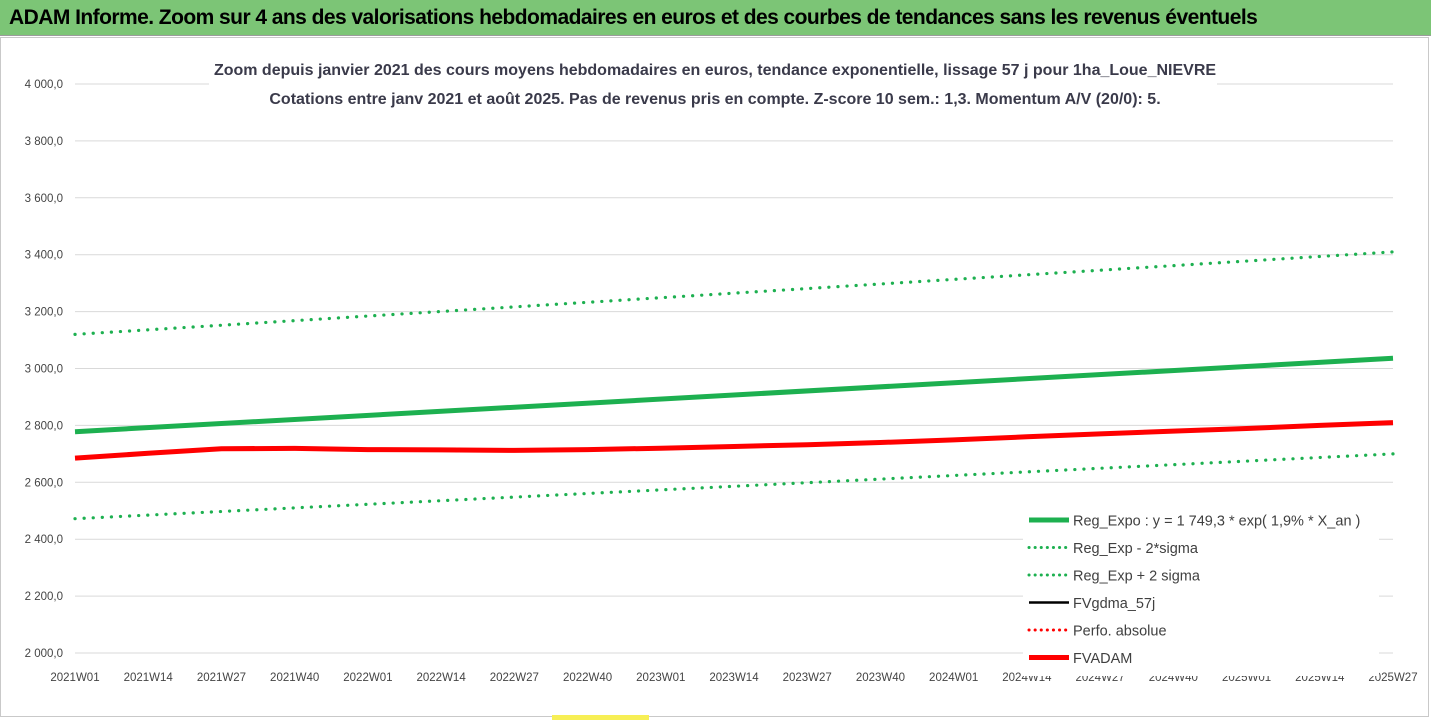 This screenshot has width=1431, height=720. I want to click on legend-label: Reg_Exp - 2*sigma, so click(1136, 549).